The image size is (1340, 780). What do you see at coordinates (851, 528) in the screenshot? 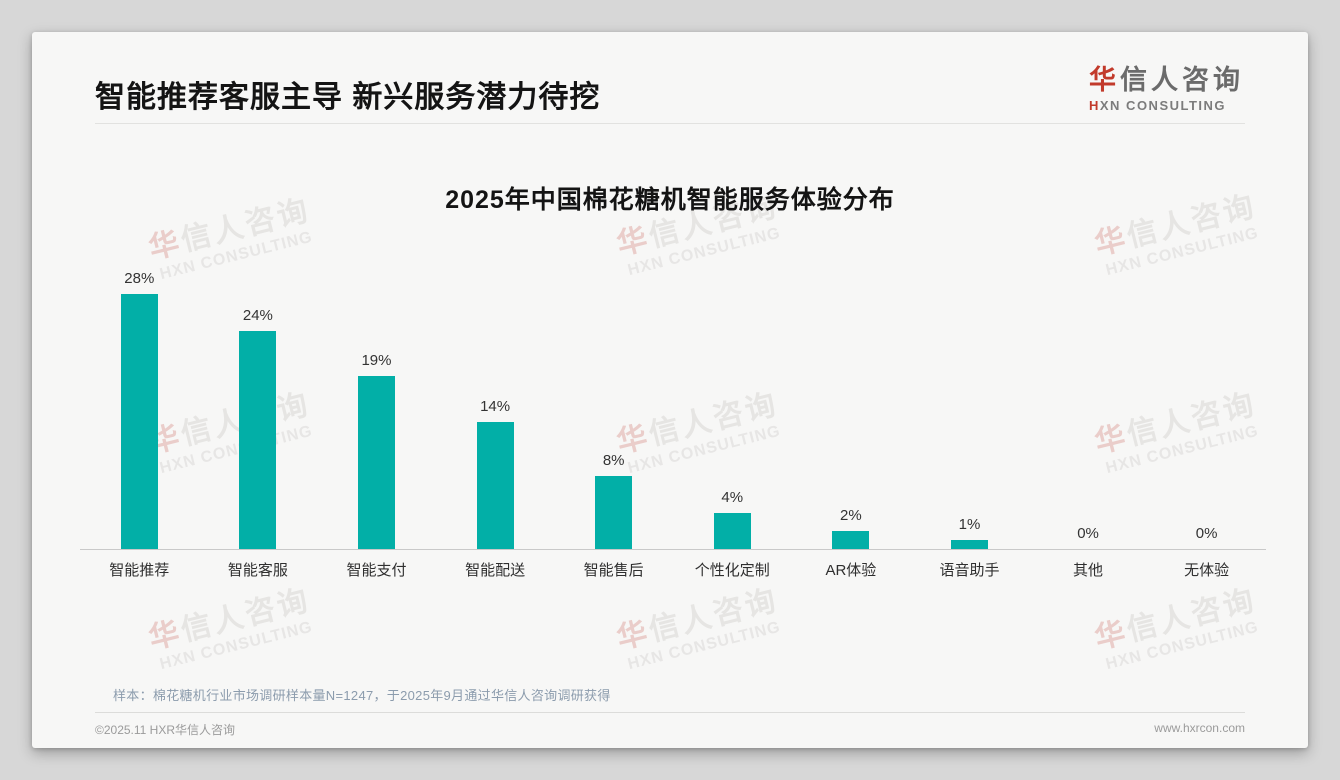
I see `bar-group: 2%` at bounding box center [851, 528].